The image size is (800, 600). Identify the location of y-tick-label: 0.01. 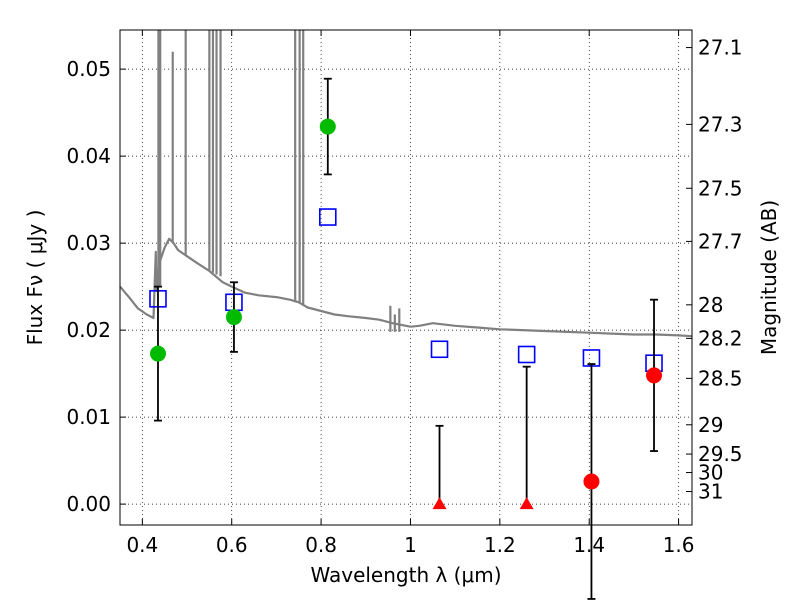
(88, 417).